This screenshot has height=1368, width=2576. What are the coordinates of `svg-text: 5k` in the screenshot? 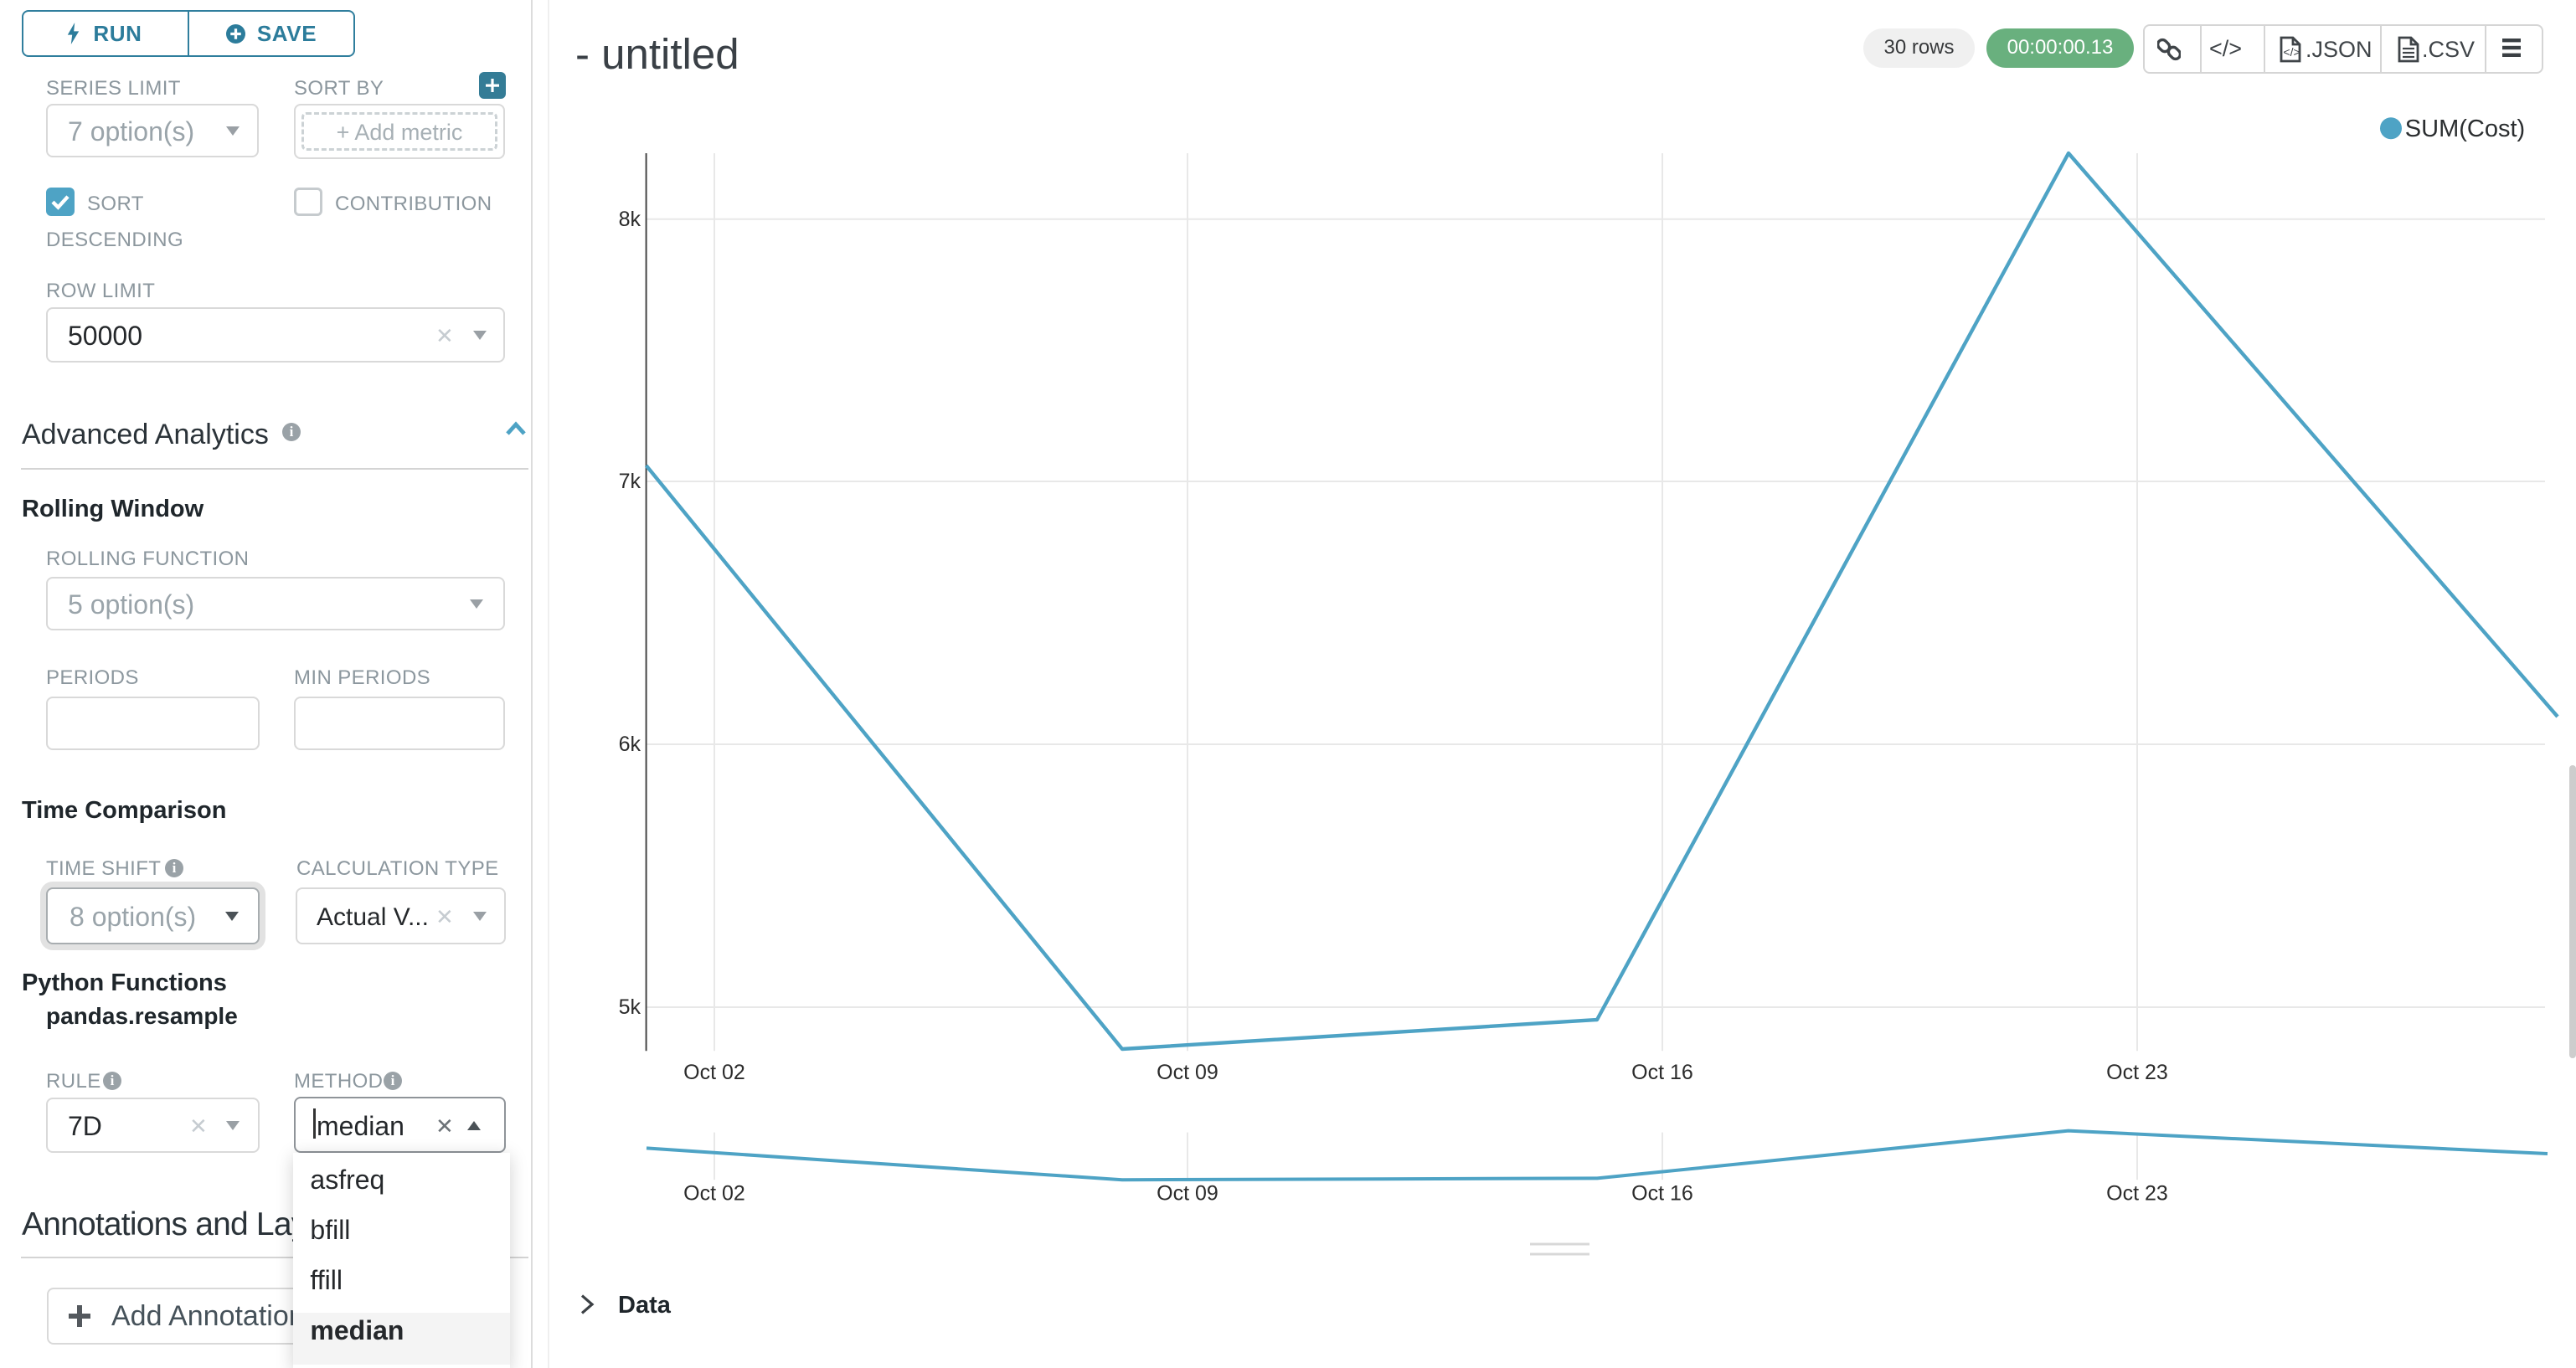 It's located at (630, 1007).